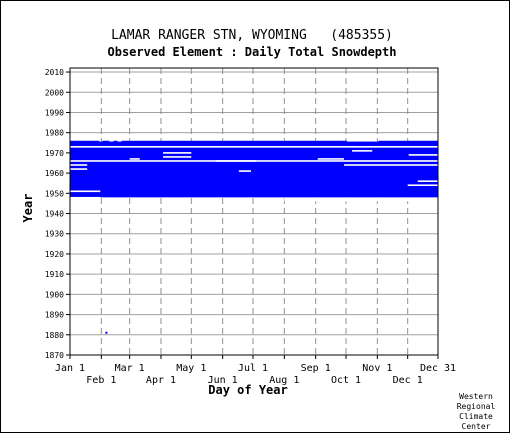  What do you see at coordinates (476, 426) in the screenshot?
I see `credit-line: Center` at bounding box center [476, 426].